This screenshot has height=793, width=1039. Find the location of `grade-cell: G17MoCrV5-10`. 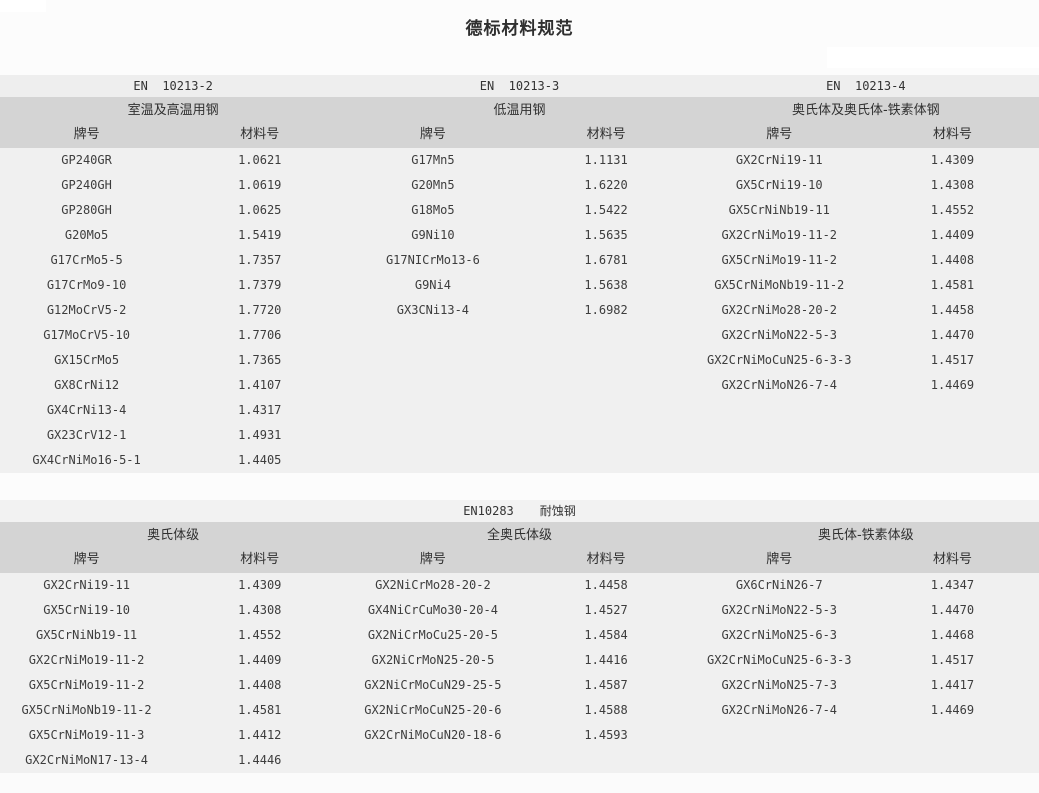

grade-cell: G17MoCrV5-10 is located at coordinates (86, 335).